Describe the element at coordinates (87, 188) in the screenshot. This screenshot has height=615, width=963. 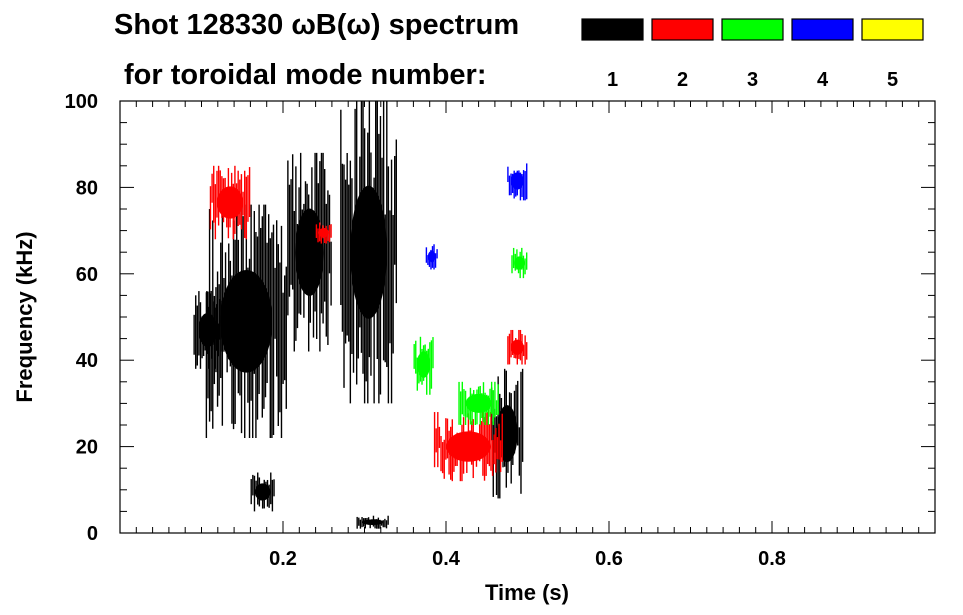
I see `y-tick-label: 80` at that location.